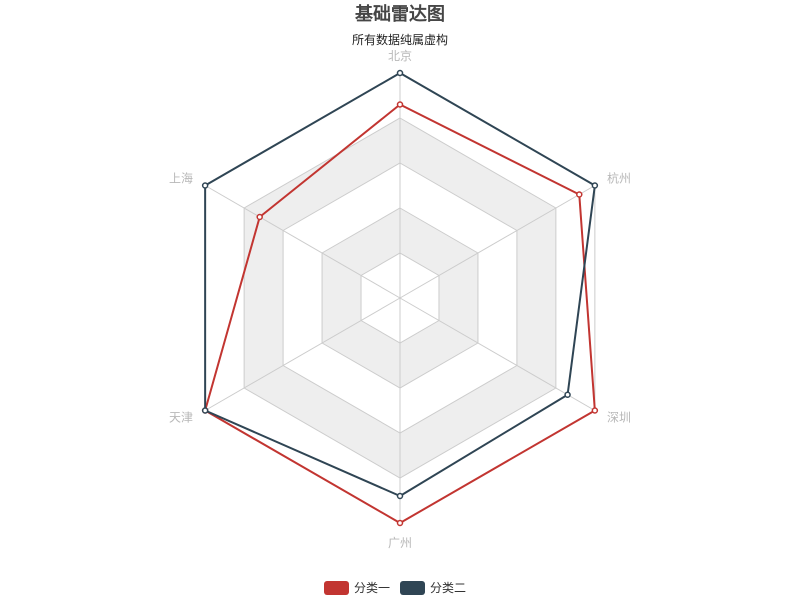 The image size is (800, 600). What do you see at coordinates (181, 418) in the screenshot?
I see `axis-label-4: 天津` at bounding box center [181, 418].